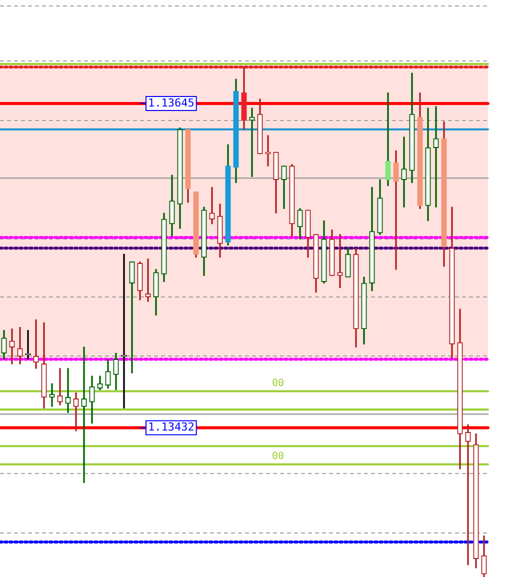 This screenshot has width=507, height=577. I want to click on ref-line-label: 1.13432, so click(171, 427).